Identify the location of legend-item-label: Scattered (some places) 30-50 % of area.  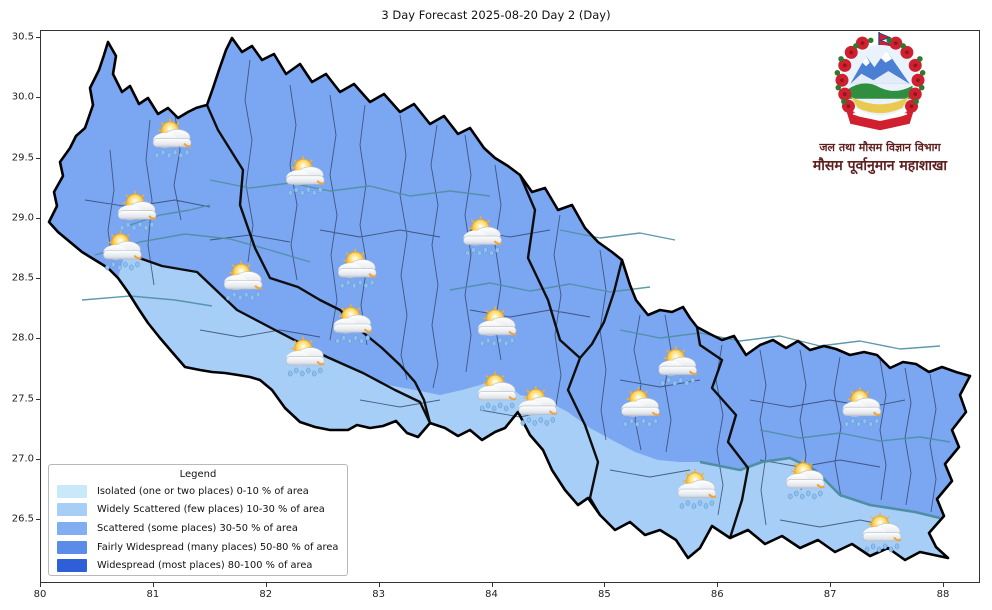
(197, 528).